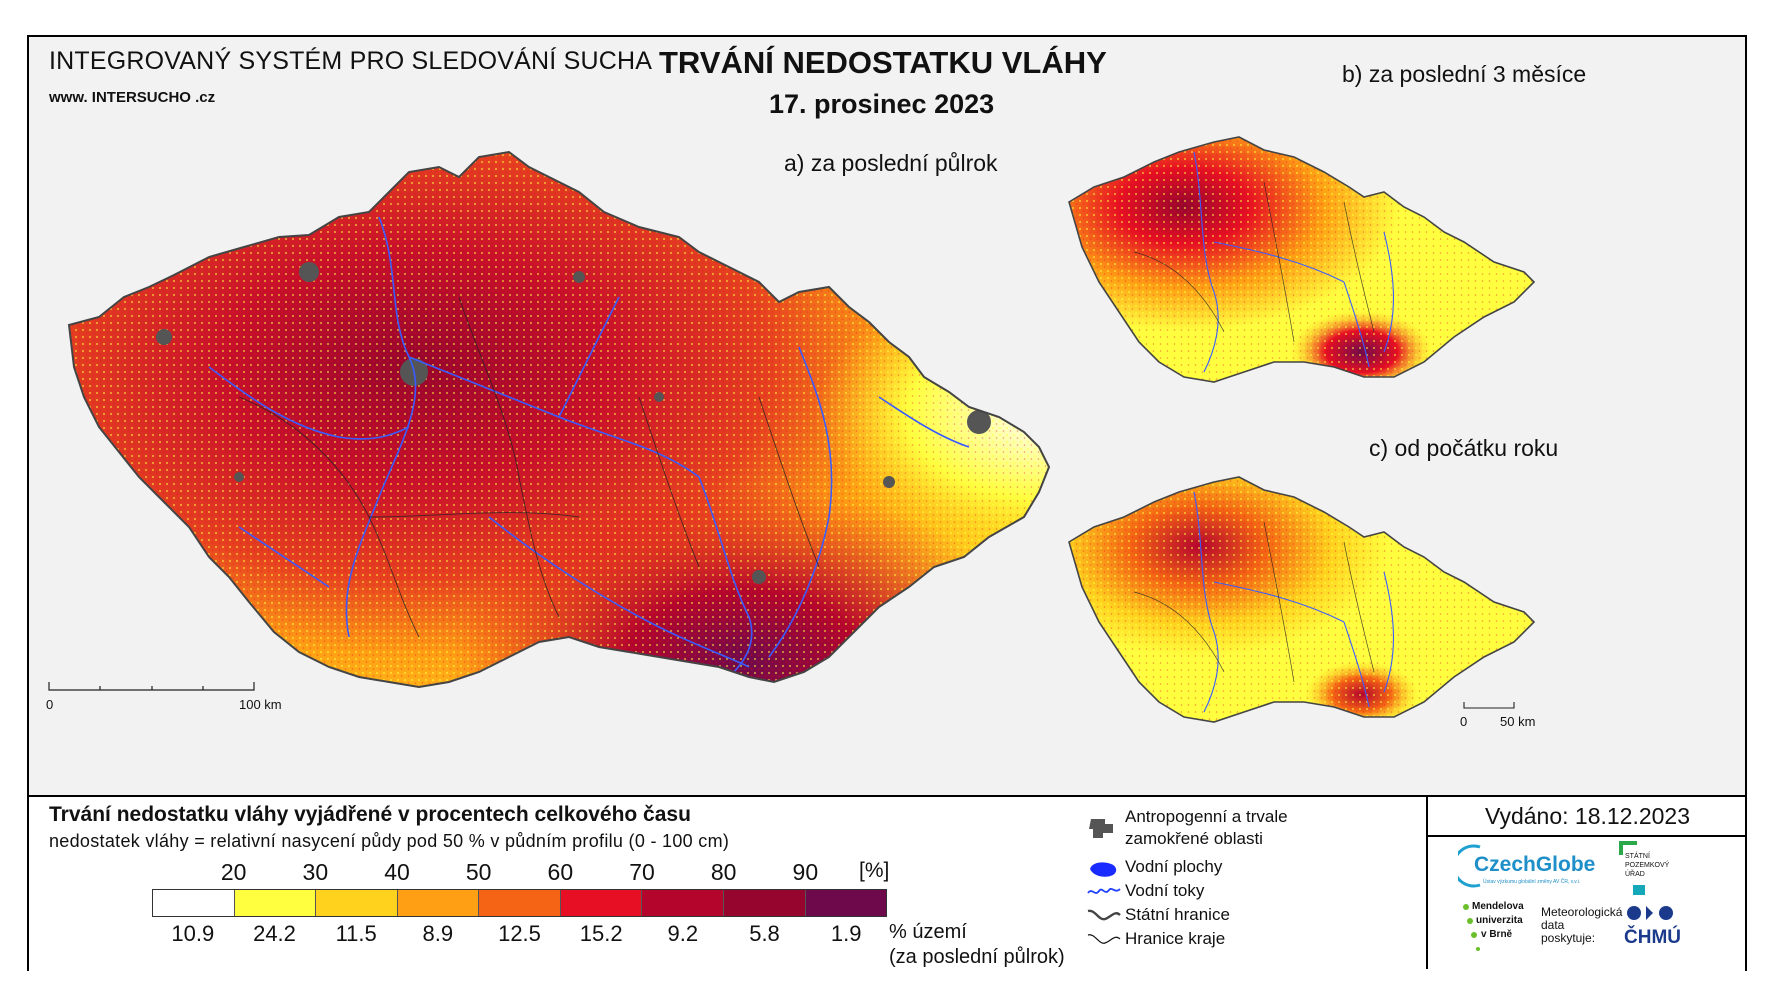 This screenshot has height=1003, width=1772. I want to click on map-date: 17. prosinec 2023, so click(882, 104).